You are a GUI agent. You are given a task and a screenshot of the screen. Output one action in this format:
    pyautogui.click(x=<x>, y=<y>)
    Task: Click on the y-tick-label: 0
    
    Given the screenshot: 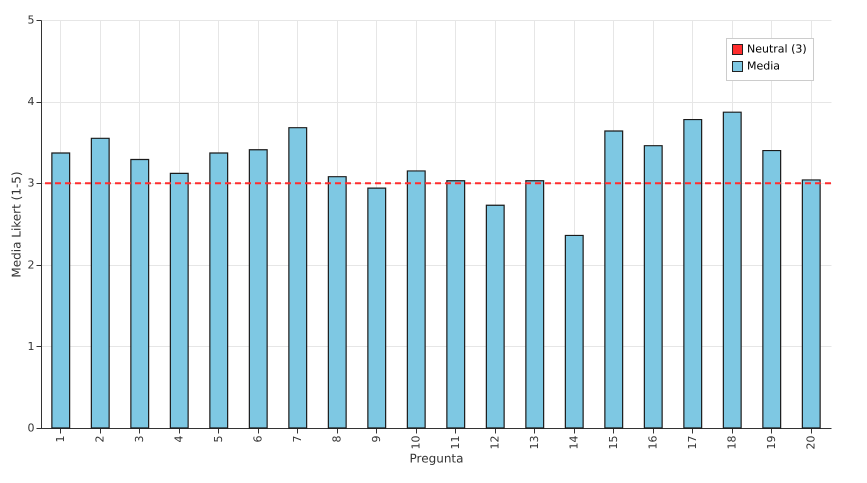 What is the action you would take?
    pyautogui.click(x=31, y=428)
    